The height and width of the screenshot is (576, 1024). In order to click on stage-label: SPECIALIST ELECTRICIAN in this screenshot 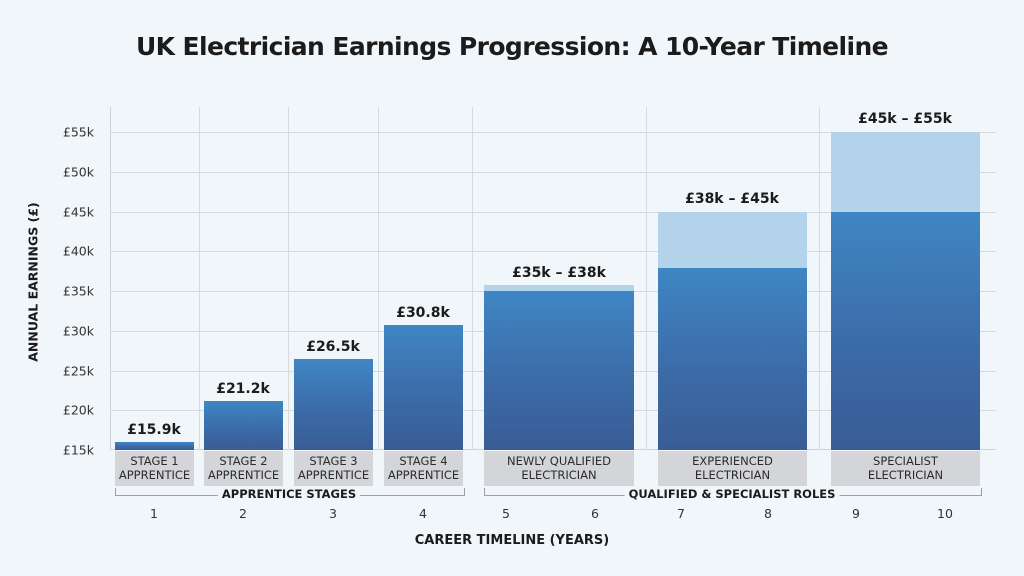, I will do `click(905, 468)`.